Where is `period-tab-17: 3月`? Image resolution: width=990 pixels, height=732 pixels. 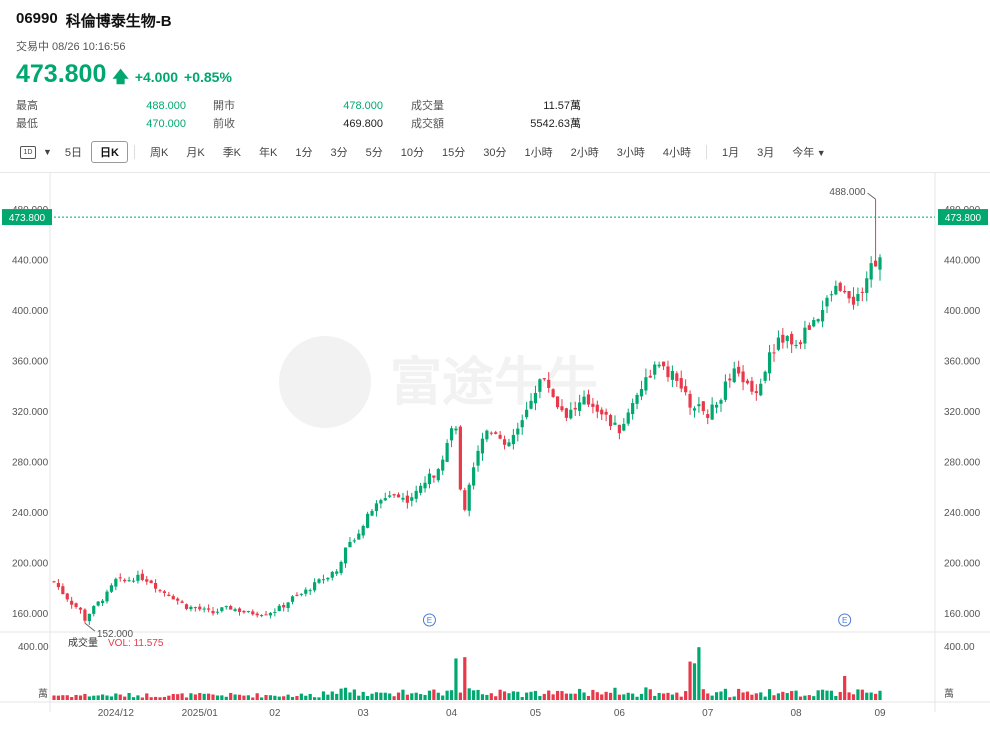 period-tab-17: 3月 is located at coordinates (766, 153).